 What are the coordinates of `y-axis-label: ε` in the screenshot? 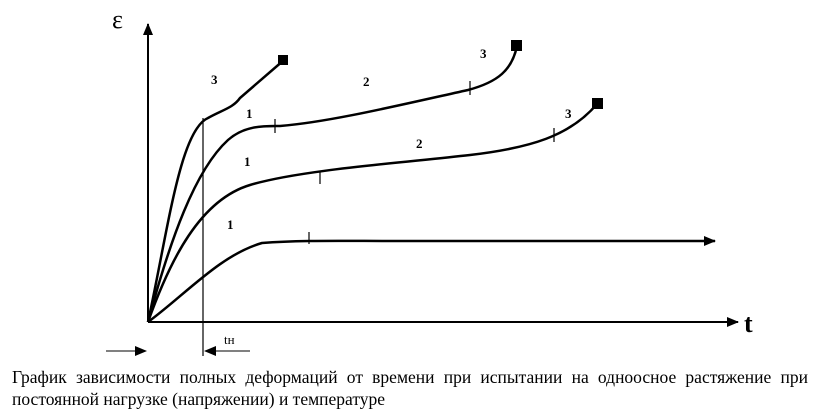 It's located at (117, 19).